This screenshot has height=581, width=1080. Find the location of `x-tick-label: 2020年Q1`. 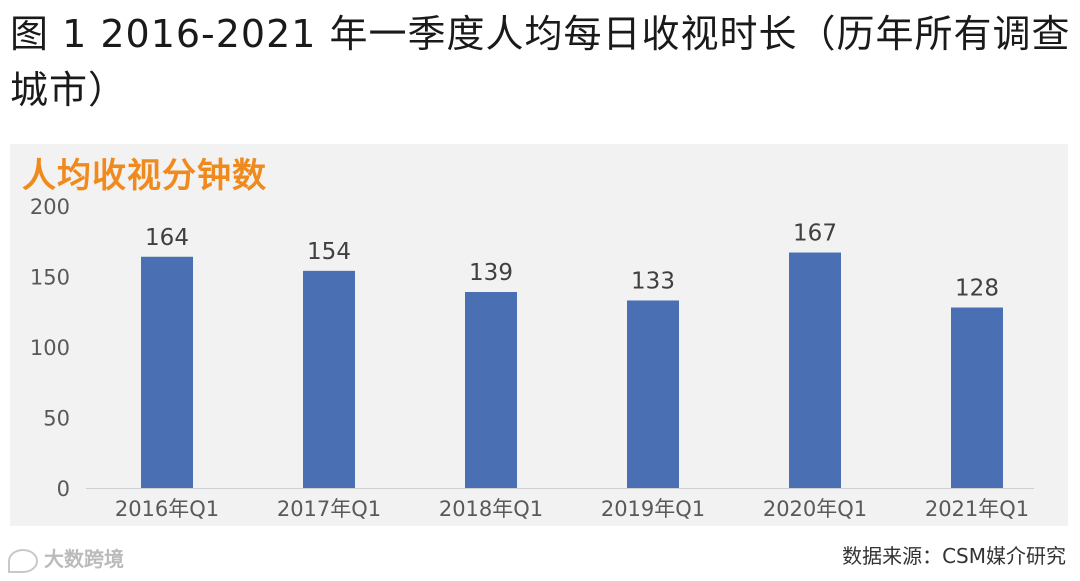

x-tick-label: 2020年Q1 is located at coordinates (815, 509).